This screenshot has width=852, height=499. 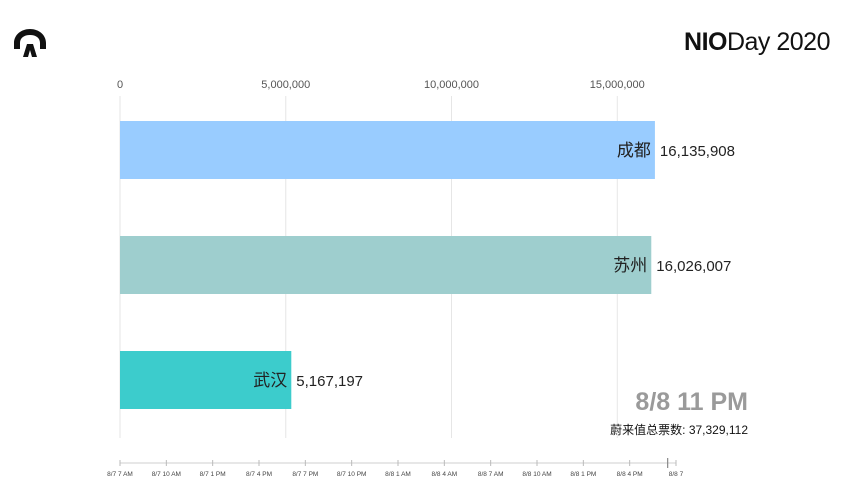 What do you see at coordinates (693, 266) in the screenshot?
I see `bar-value-label: 16,026,007` at bounding box center [693, 266].